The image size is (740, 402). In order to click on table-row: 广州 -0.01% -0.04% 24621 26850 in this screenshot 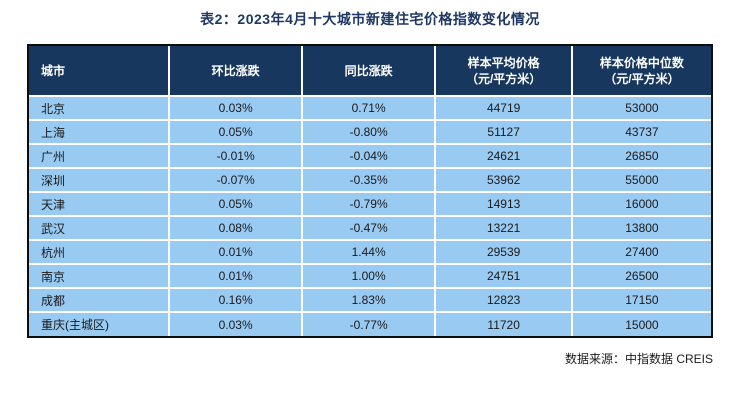, I will do `click(370, 156)`.